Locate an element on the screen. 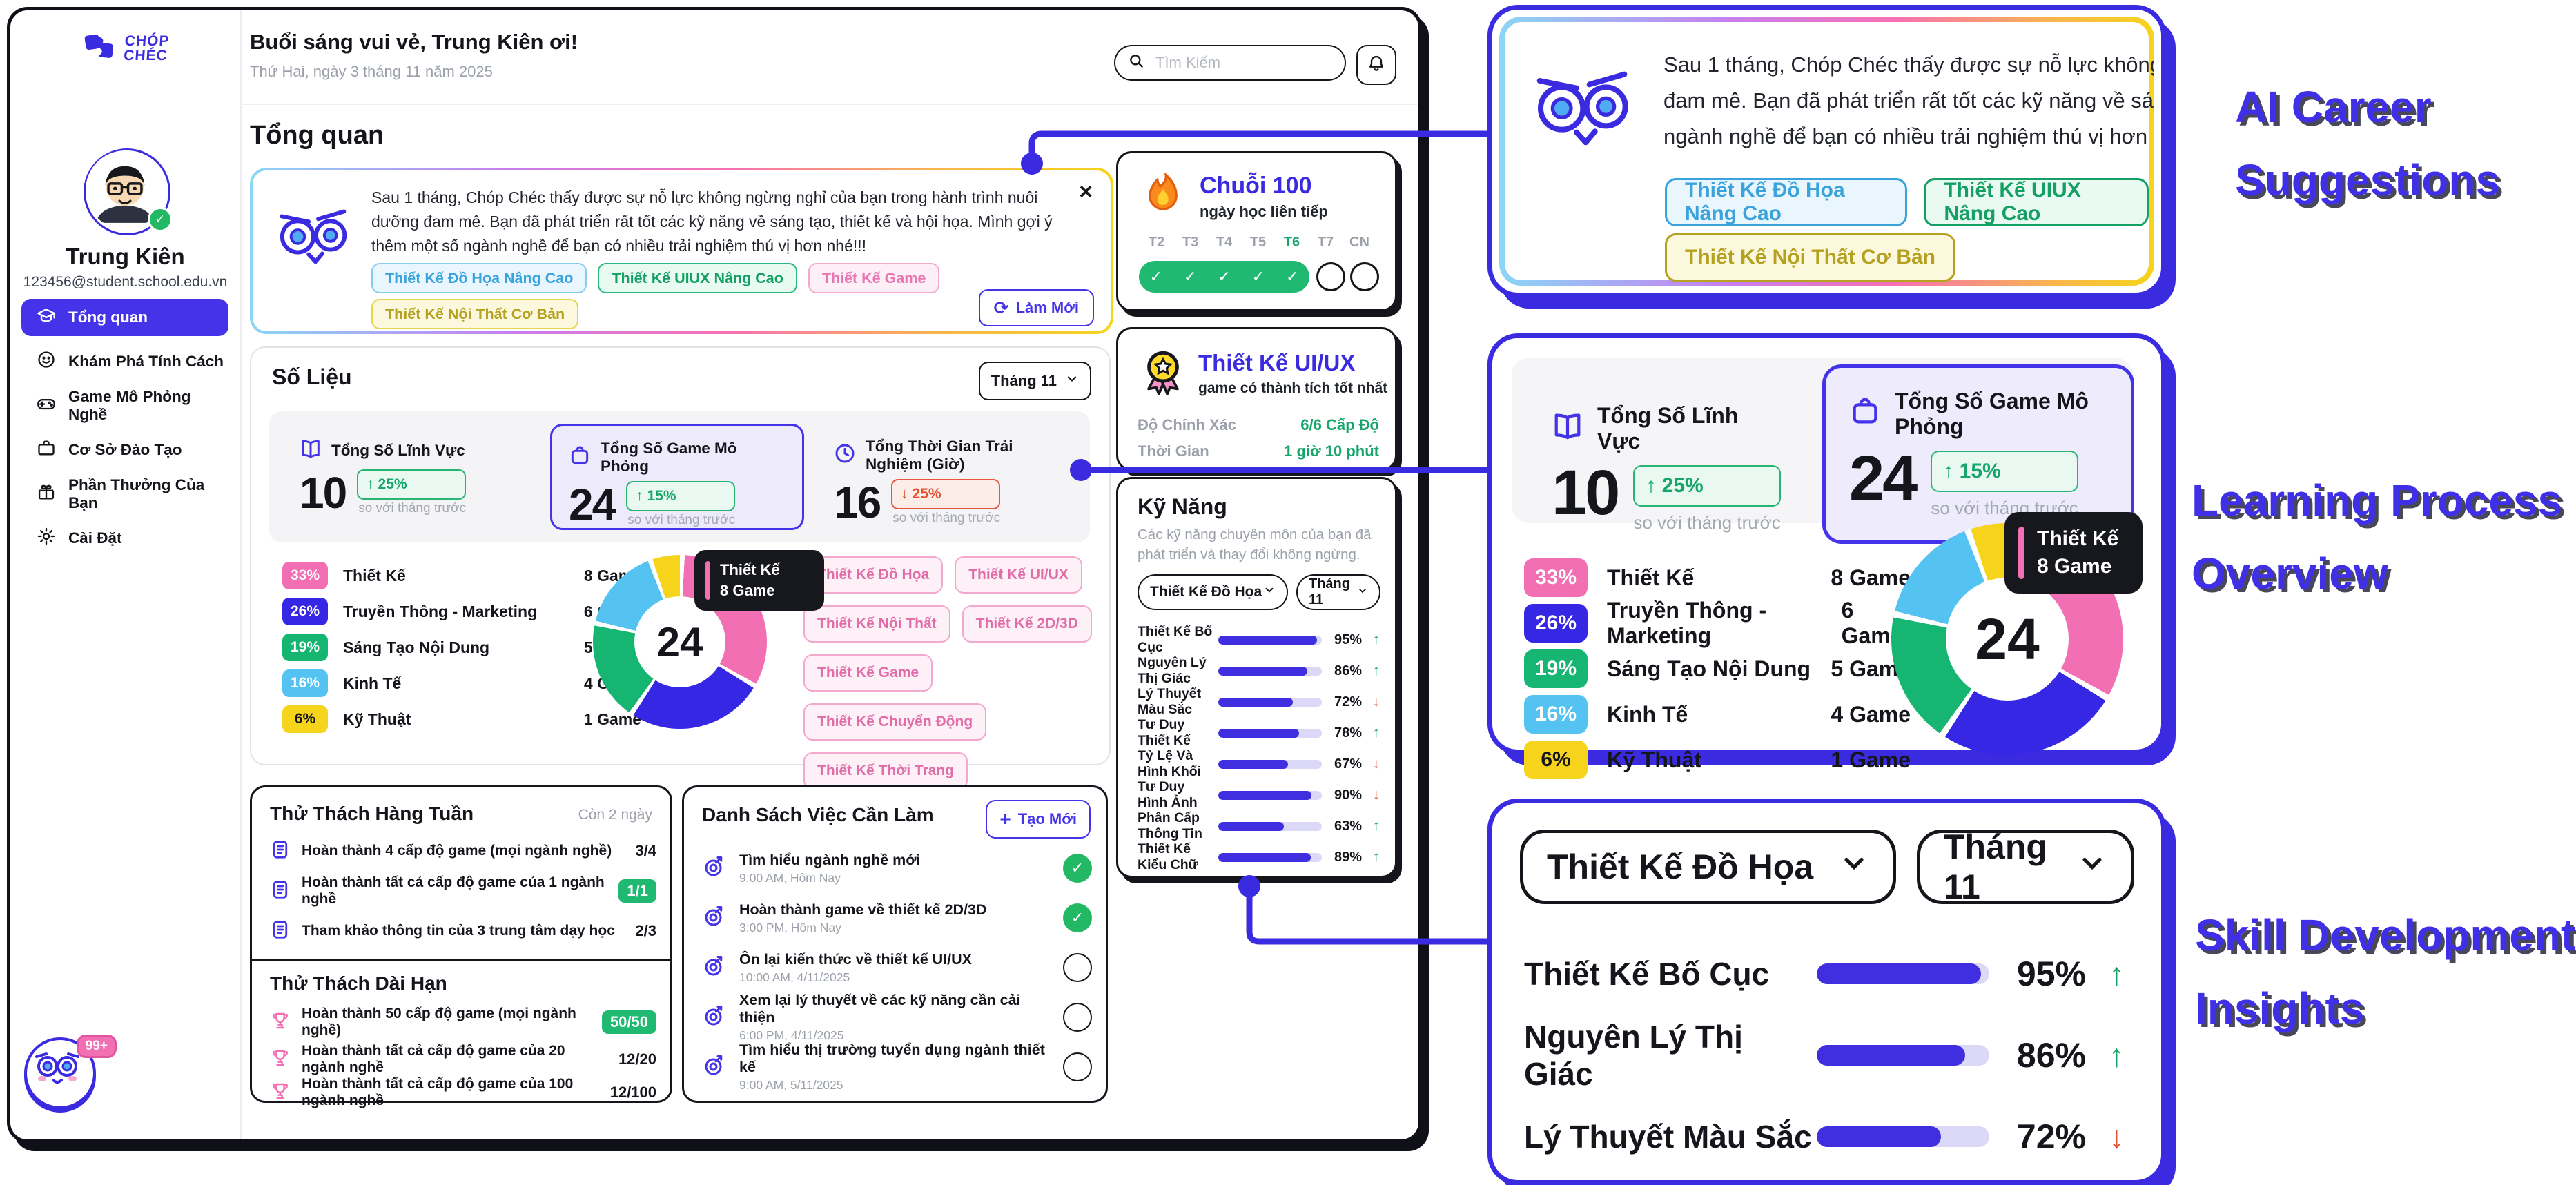 This screenshot has height=1185, width=2576. search-box is located at coordinates (1230, 63).